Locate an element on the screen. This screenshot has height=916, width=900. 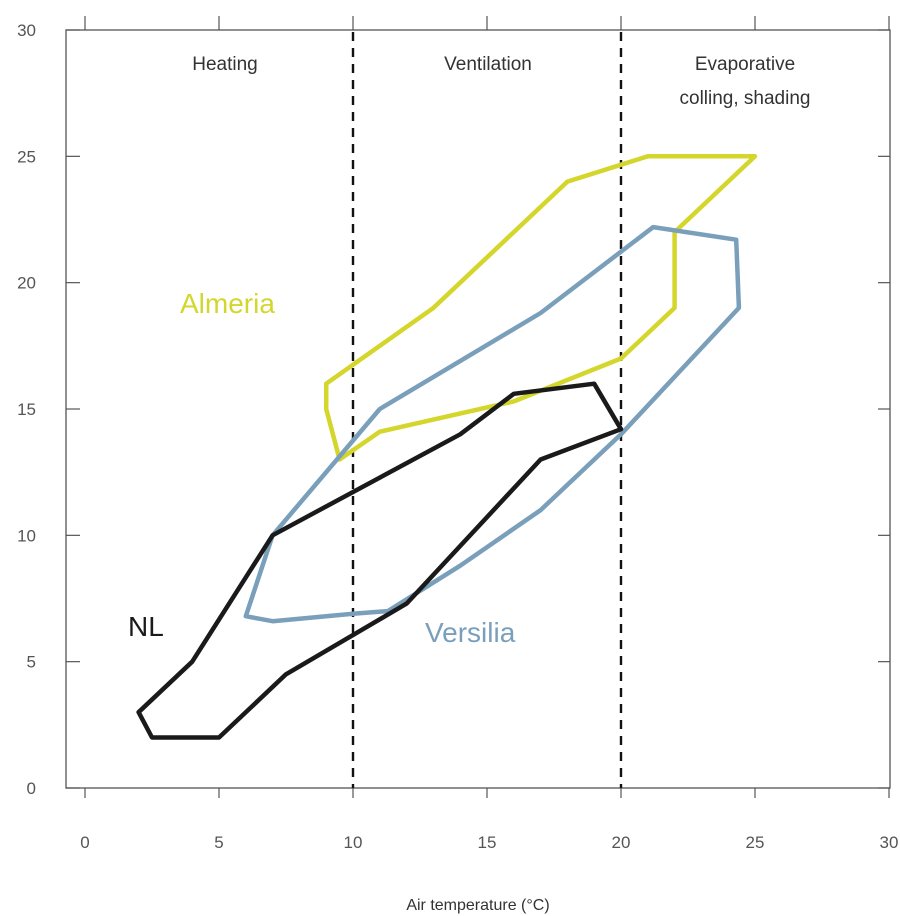
x-tick-label: 5 is located at coordinates (218, 842).